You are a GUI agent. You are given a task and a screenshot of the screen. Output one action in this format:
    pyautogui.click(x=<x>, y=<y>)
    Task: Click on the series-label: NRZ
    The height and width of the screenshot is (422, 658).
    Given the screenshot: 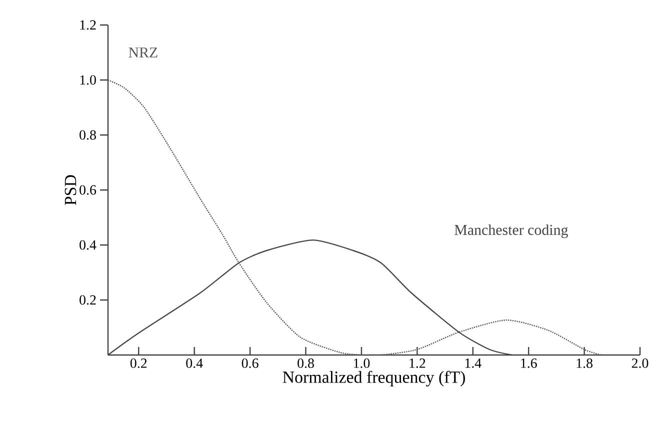 What is the action you would take?
    pyautogui.click(x=143, y=53)
    